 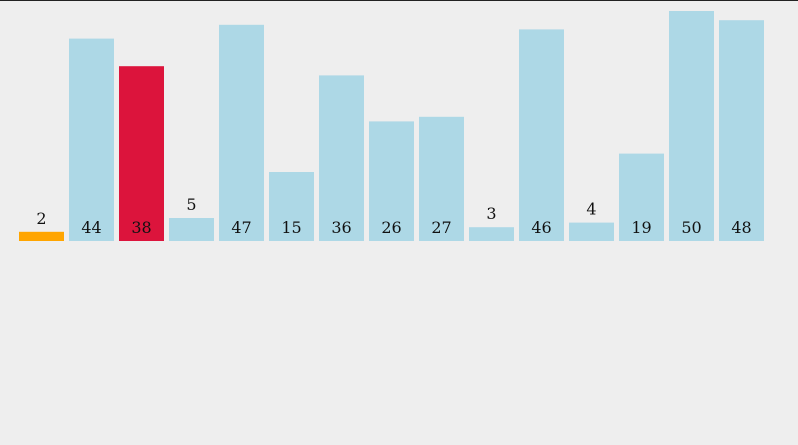 What do you see at coordinates (741, 227) in the screenshot?
I see `bar-label: 48` at bounding box center [741, 227].